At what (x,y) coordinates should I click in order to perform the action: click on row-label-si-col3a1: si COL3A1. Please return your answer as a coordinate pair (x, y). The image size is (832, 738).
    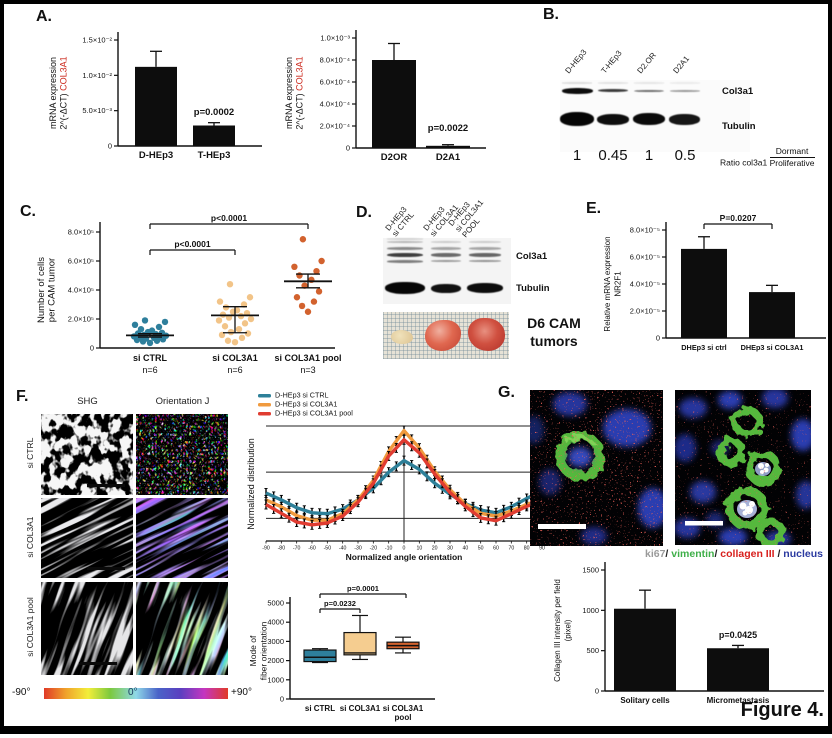
    Looking at the image, I should click on (30, 537).